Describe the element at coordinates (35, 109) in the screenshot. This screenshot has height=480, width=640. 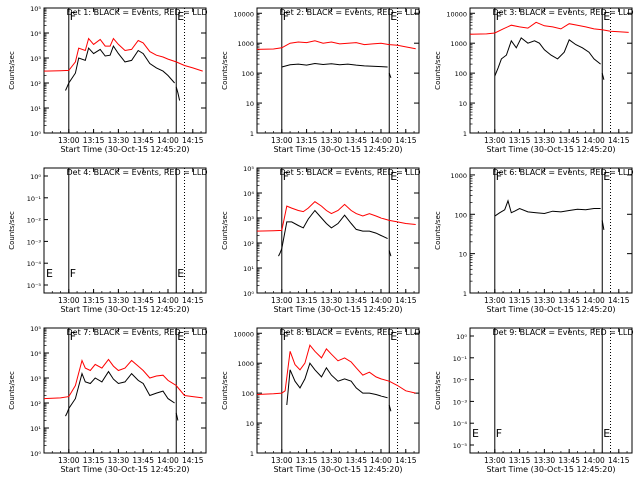
I see `y-tick-label: 10¹` at that location.